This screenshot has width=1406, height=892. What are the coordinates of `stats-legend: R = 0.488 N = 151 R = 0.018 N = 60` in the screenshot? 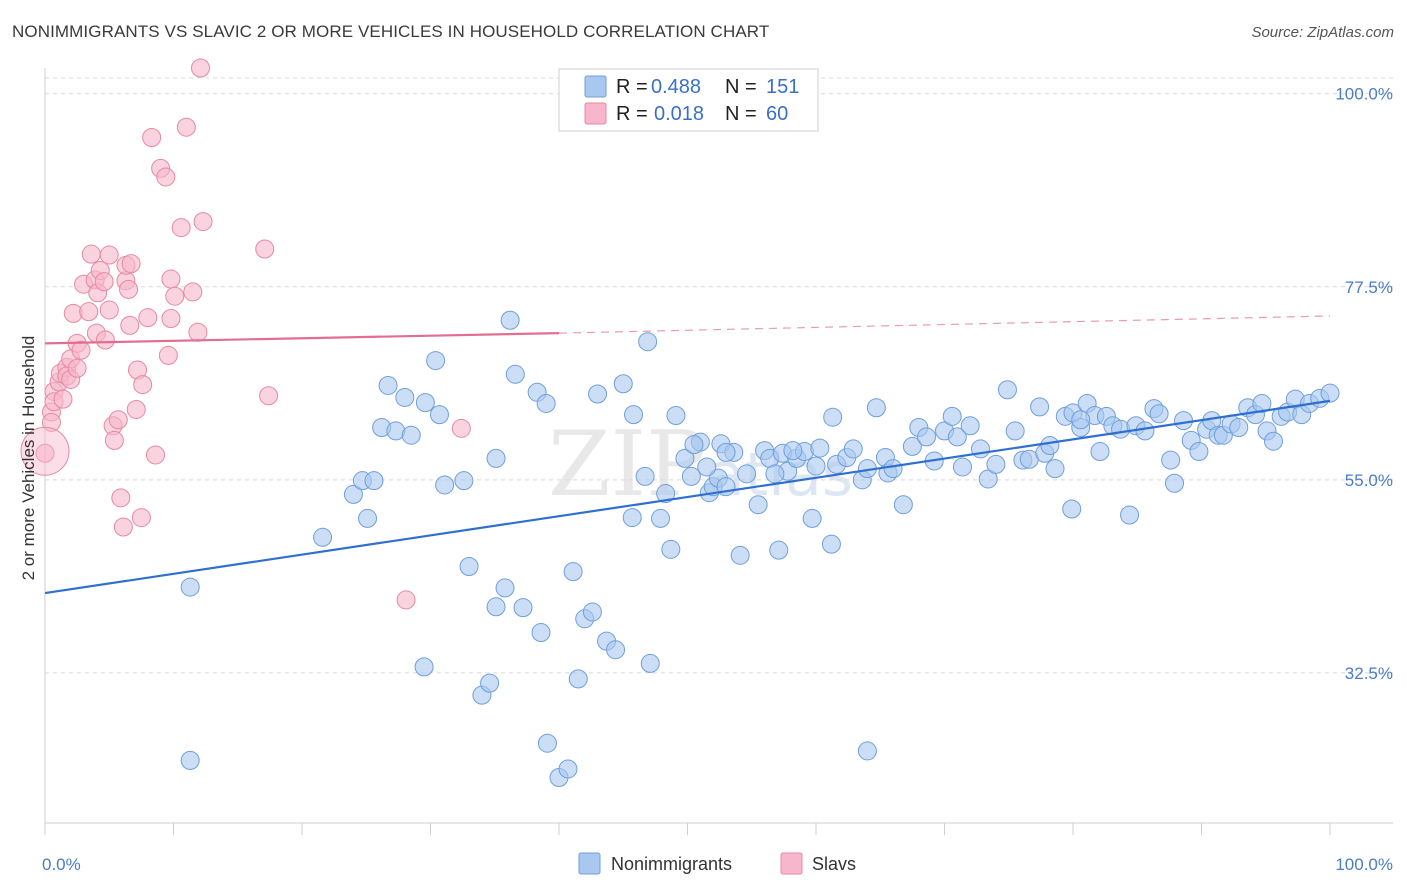 It's located at (688, 100).